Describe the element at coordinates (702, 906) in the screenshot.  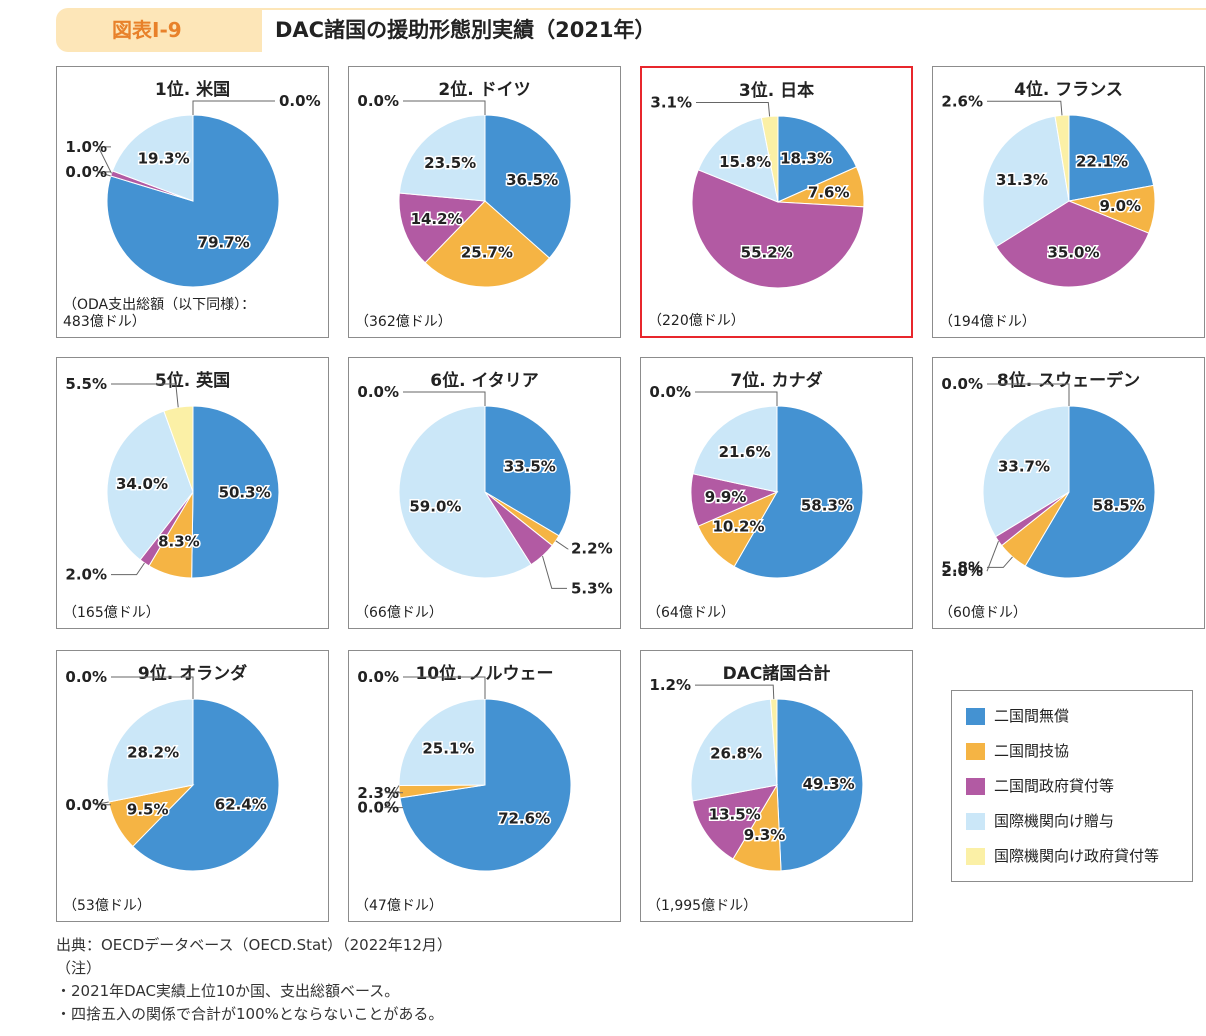
I see `pie-total: （1,995億ドル）` at that location.